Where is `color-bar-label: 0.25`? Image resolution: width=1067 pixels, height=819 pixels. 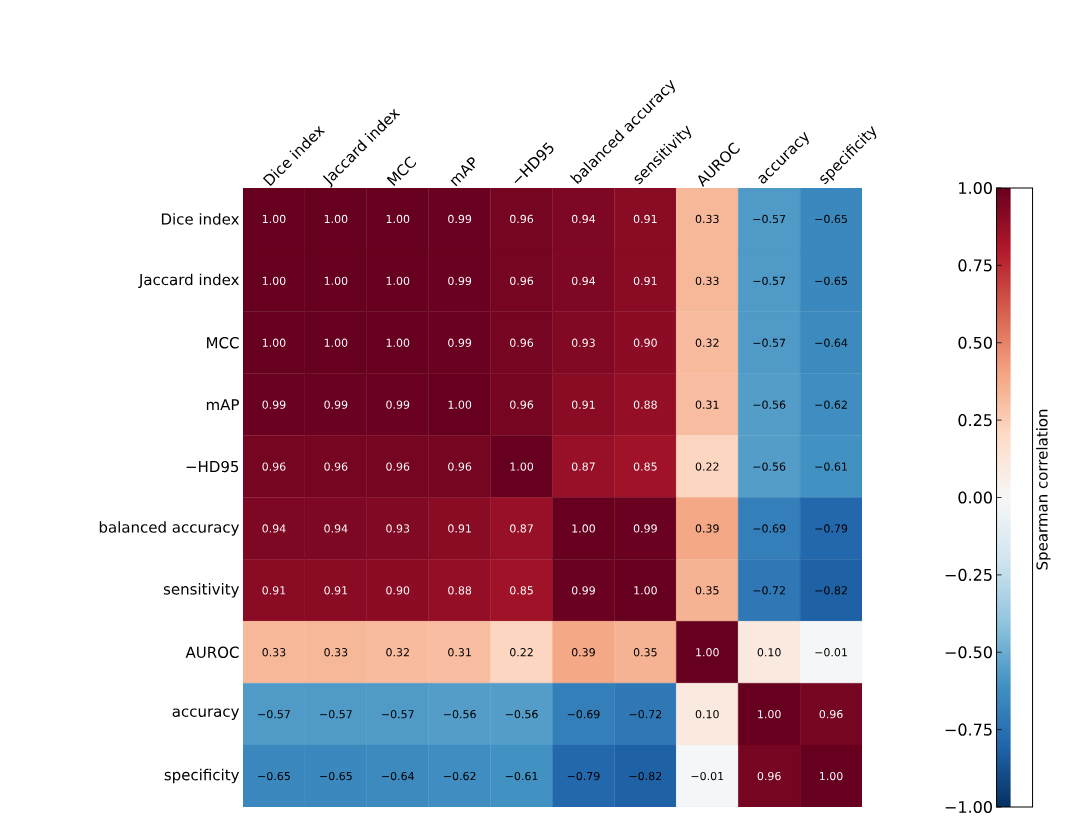
color-bar-label: 0.25 is located at coordinates (975, 420).